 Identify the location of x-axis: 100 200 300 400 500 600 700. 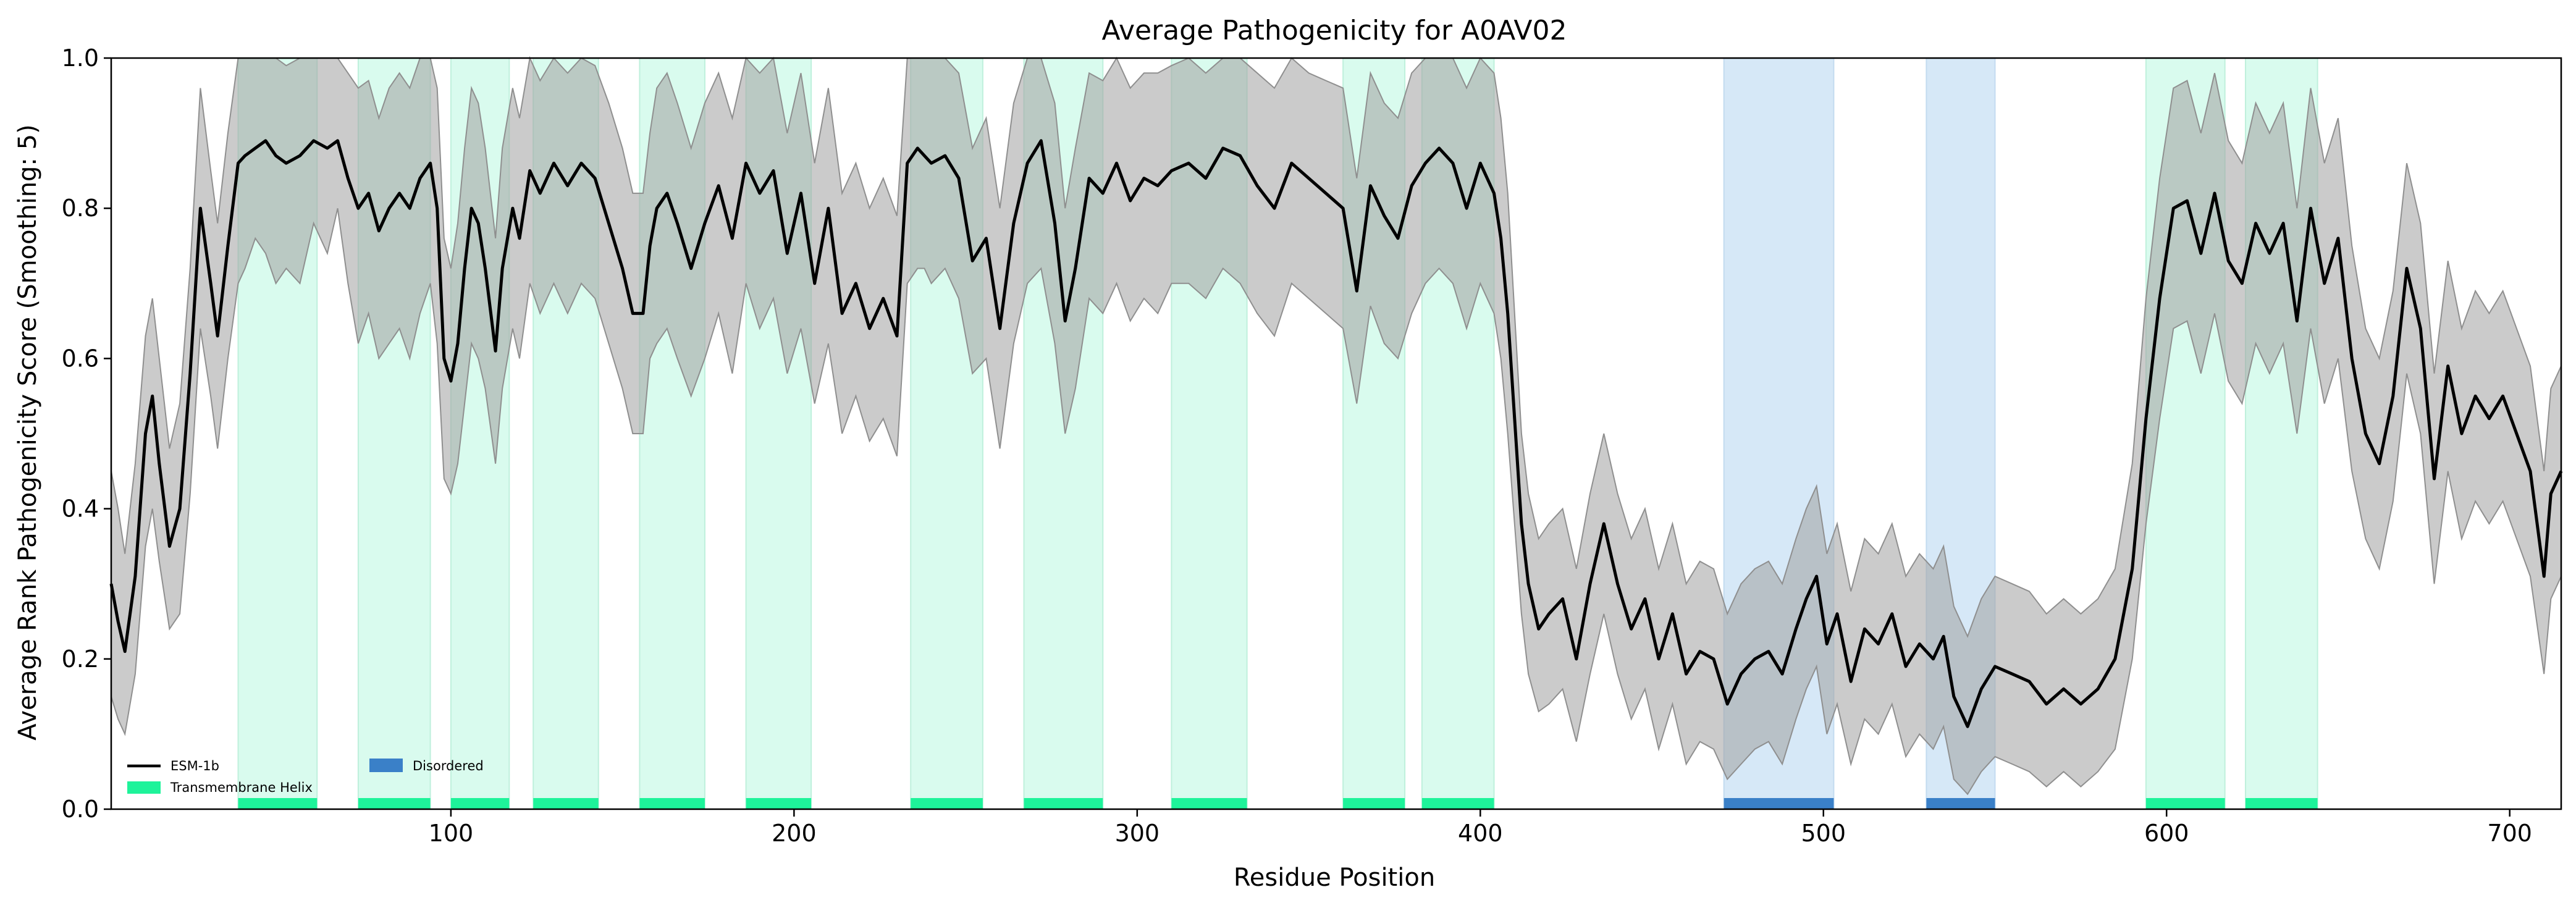
(1480, 828).